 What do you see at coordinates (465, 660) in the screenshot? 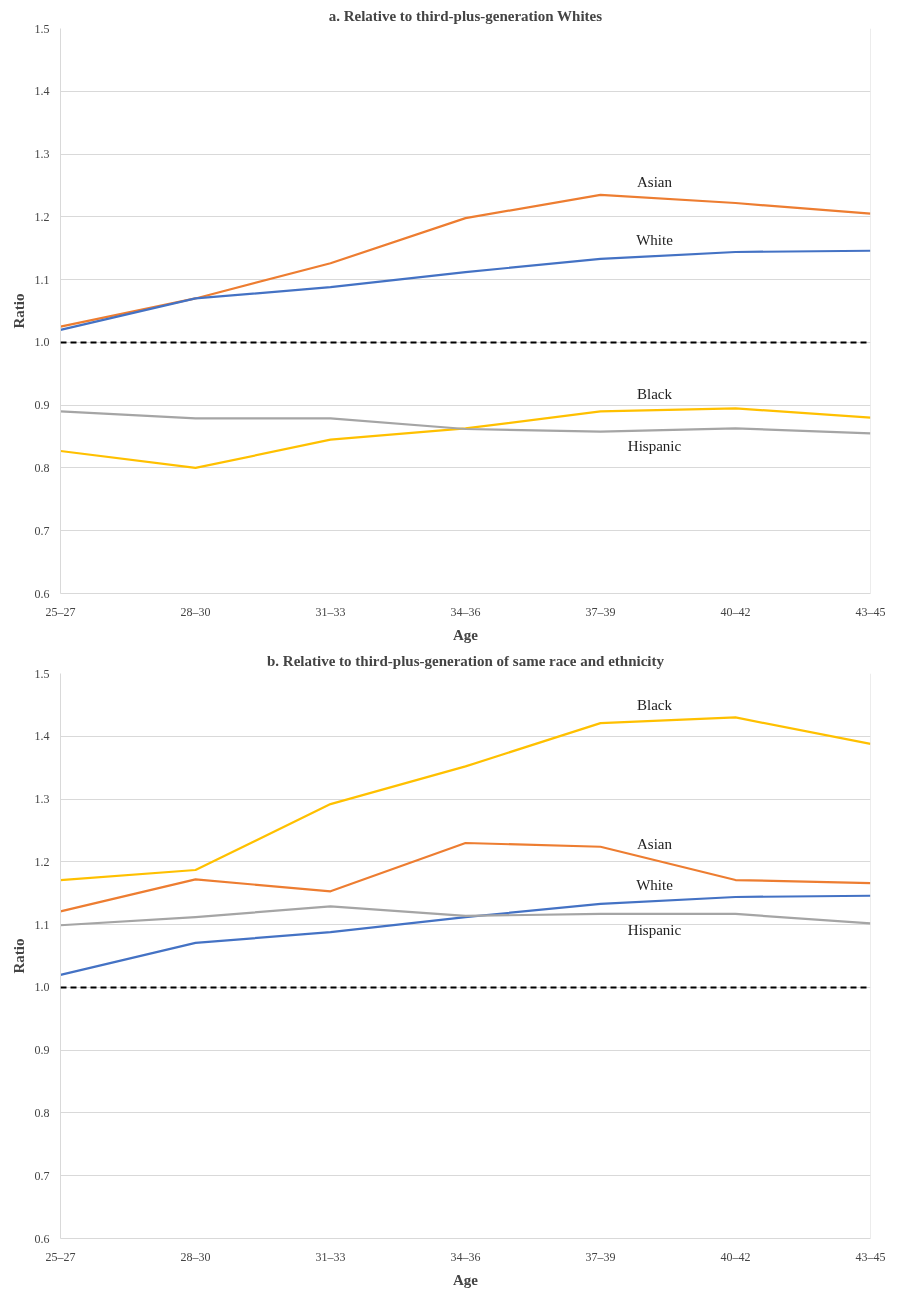
I see `chart-title: b. Relative to third-plus-generation of same race and ethnicity` at bounding box center [465, 660].